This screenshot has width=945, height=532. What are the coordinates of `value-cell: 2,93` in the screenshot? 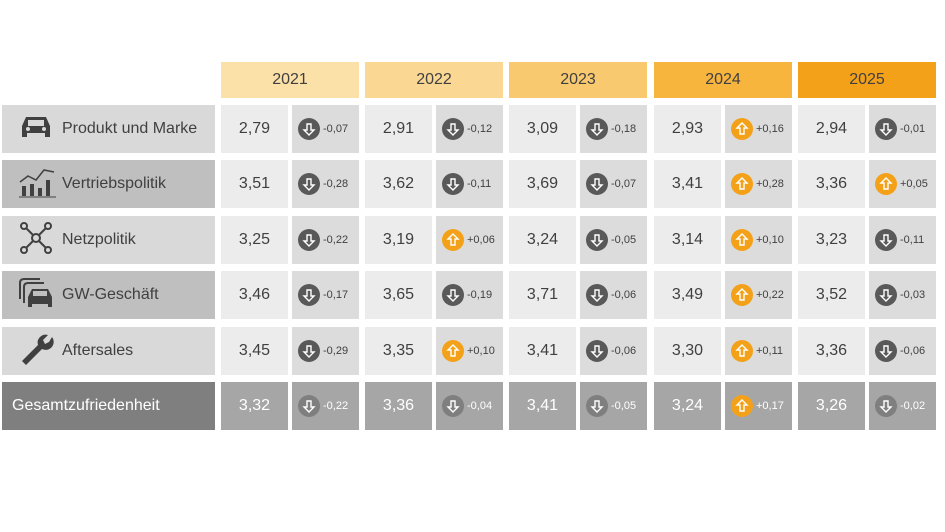 It's located at (687, 129).